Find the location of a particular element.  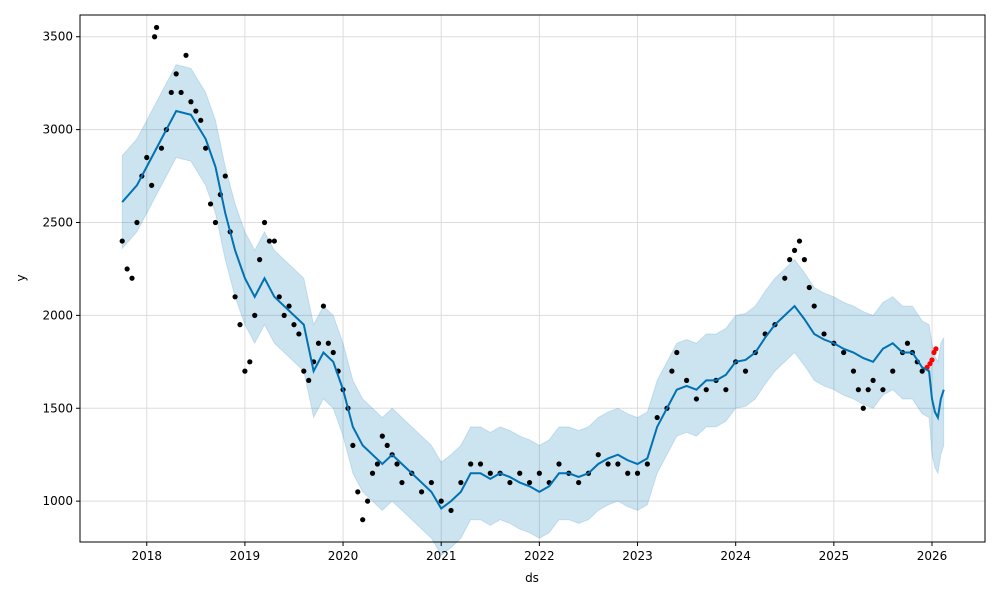

recent-points is located at coordinates (931, 358).